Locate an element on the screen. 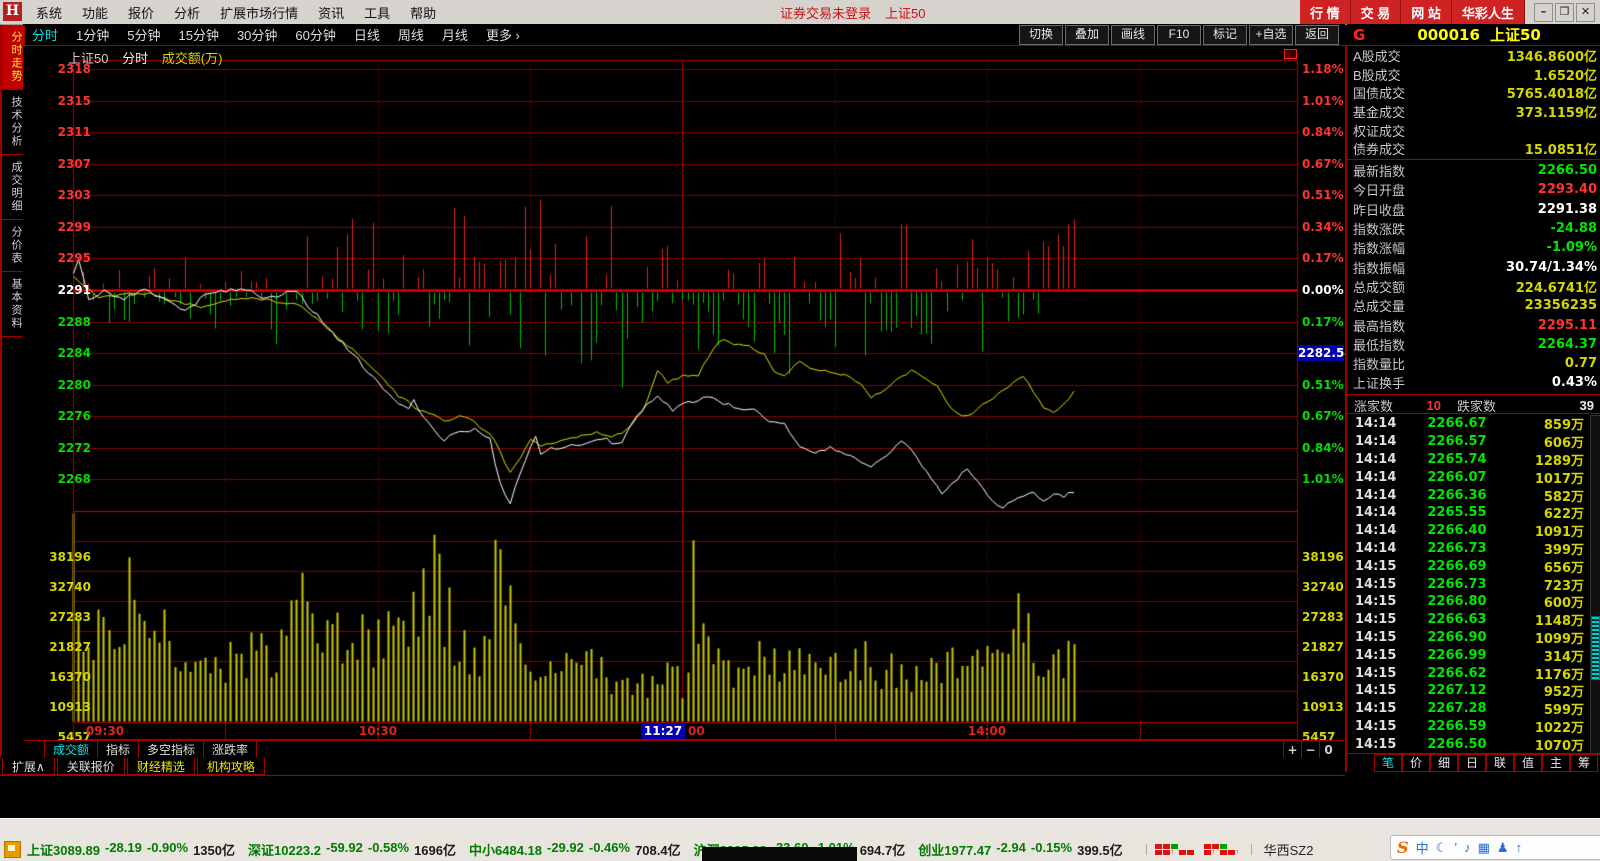  quote-panel-tab: 笔 is located at coordinates (1388, 763).